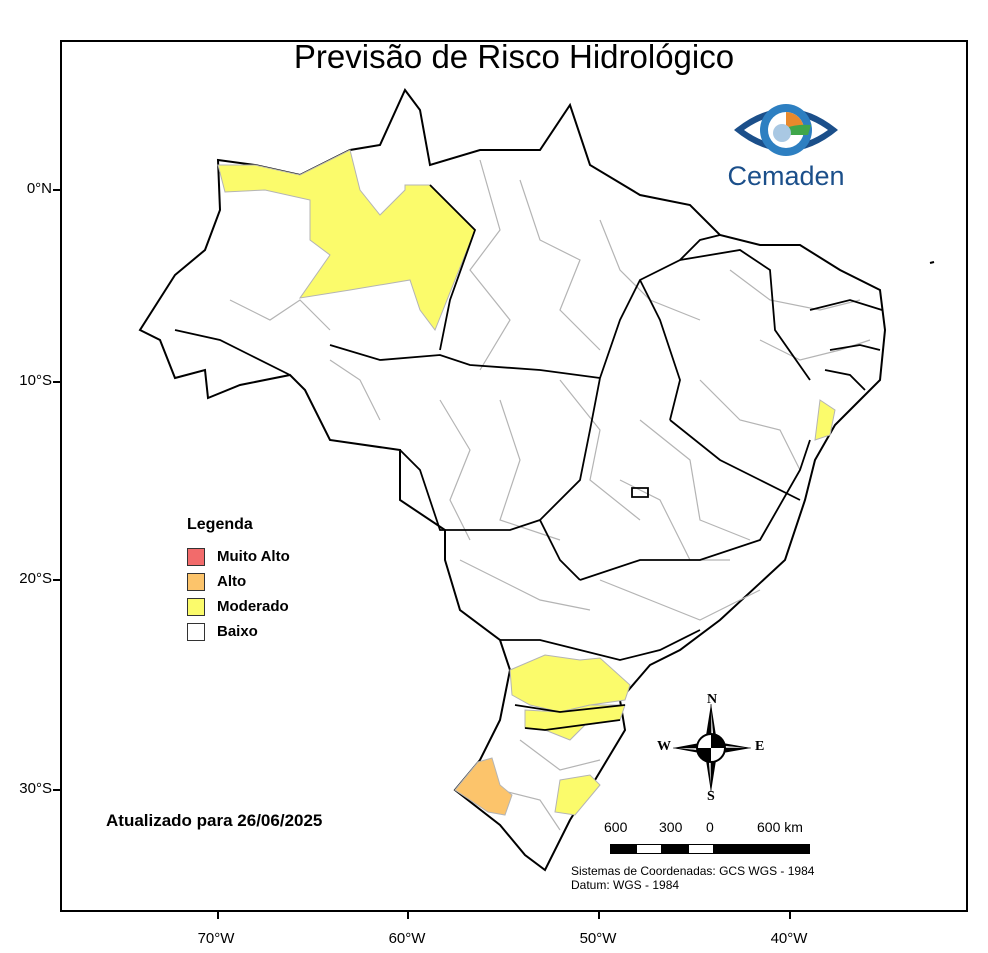  What do you see at coordinates (253, 606) in the screenshot?
I see `legend-label: Moderado` at bounding box center [253, 606].